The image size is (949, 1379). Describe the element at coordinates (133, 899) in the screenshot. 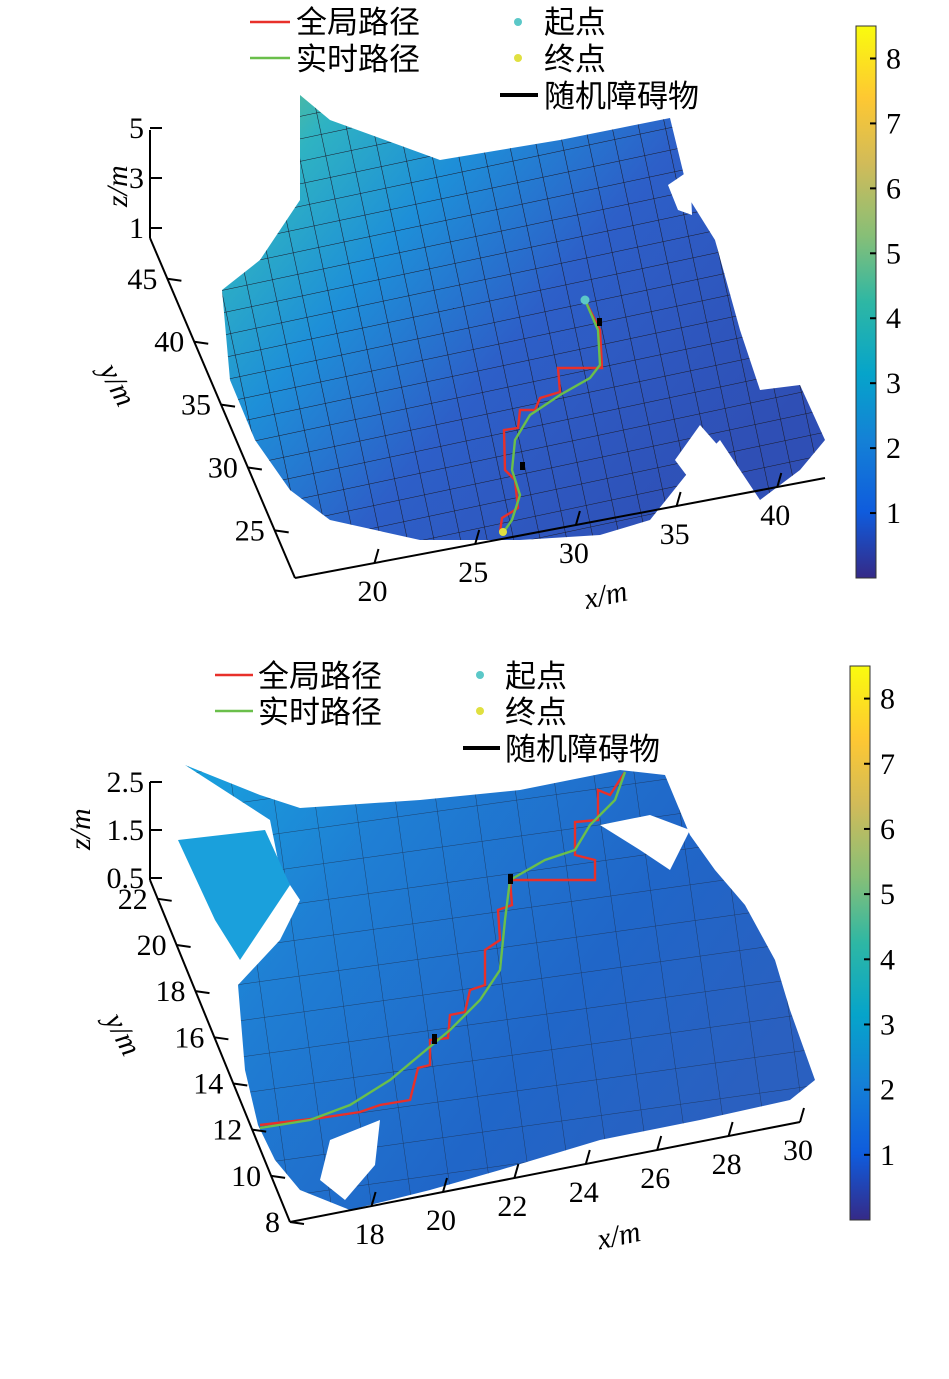

I see `y-tick-label: 22` at that location.